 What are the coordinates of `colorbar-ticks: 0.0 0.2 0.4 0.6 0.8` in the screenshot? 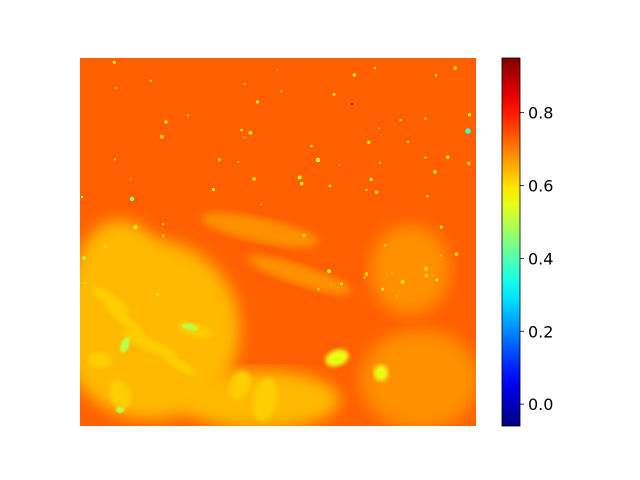 It's located at (536, 259).